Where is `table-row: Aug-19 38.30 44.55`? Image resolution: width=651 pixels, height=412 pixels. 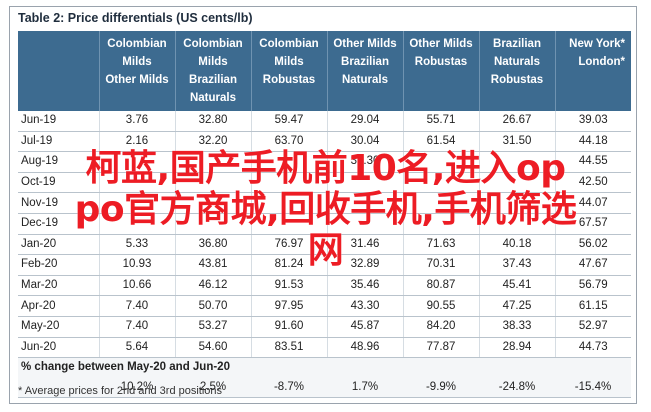
table-row: Aug-19 38.30 44.55 is located at coordinates (324, 162).